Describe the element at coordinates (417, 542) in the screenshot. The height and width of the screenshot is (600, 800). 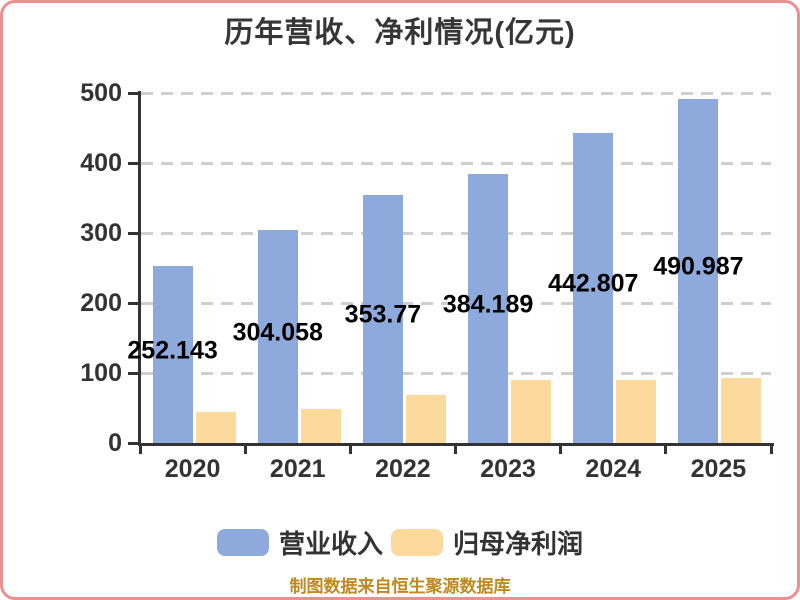
I see `legend-swatch-net_profit-icon` at that location.